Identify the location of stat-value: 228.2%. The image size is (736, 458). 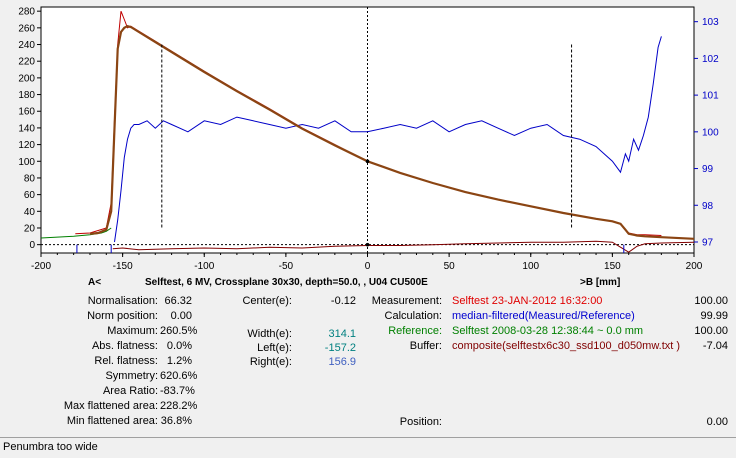
(179, 406).